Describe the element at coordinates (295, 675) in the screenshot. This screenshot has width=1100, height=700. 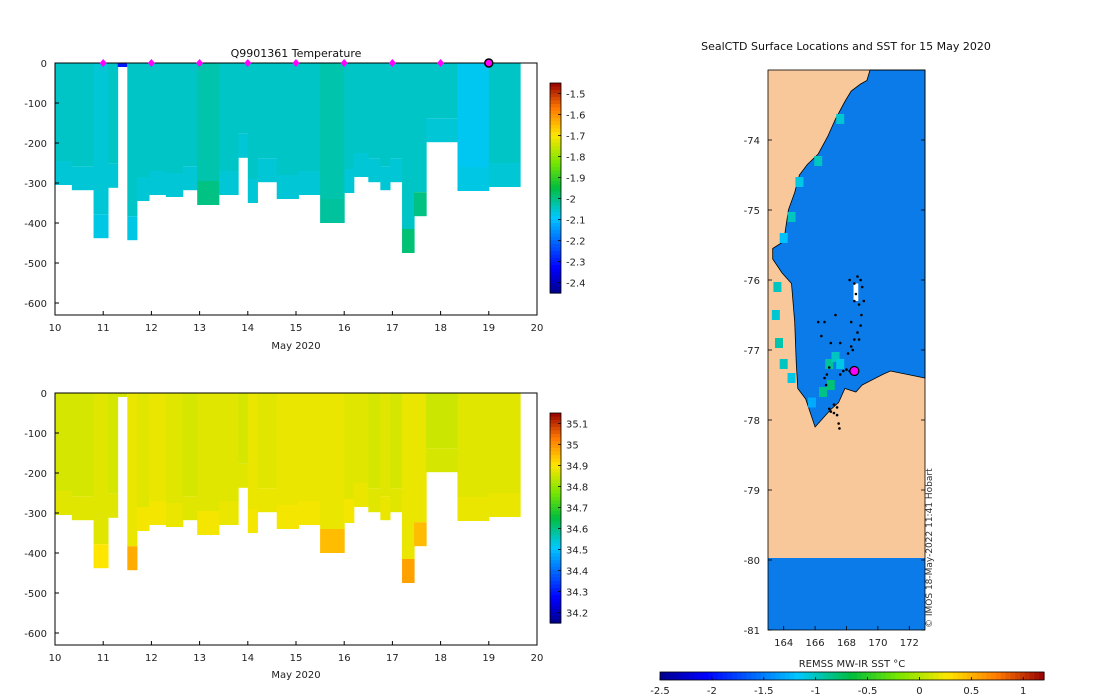
I see `salinity-x-label: May 2020` at that location.